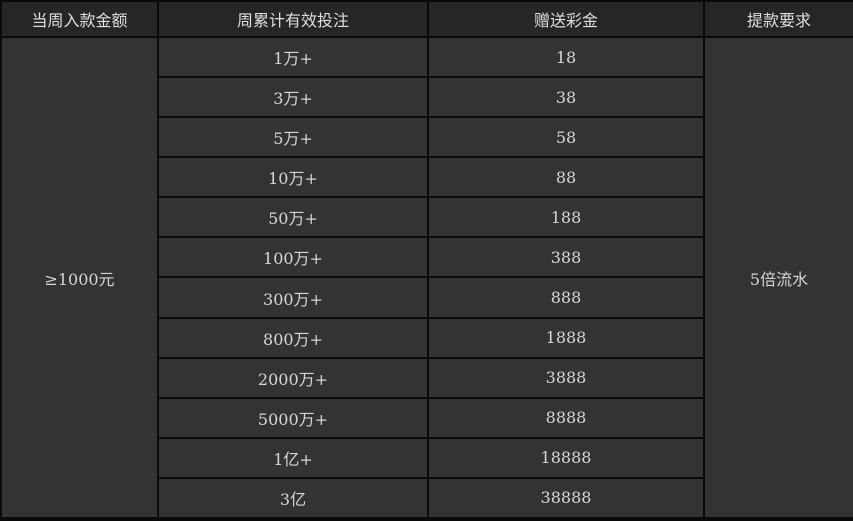  What do you see at coordinates (293, 217) in the screenshot?
I see `bet-tier-cell: 50万+` at bounding box center [293, 217].